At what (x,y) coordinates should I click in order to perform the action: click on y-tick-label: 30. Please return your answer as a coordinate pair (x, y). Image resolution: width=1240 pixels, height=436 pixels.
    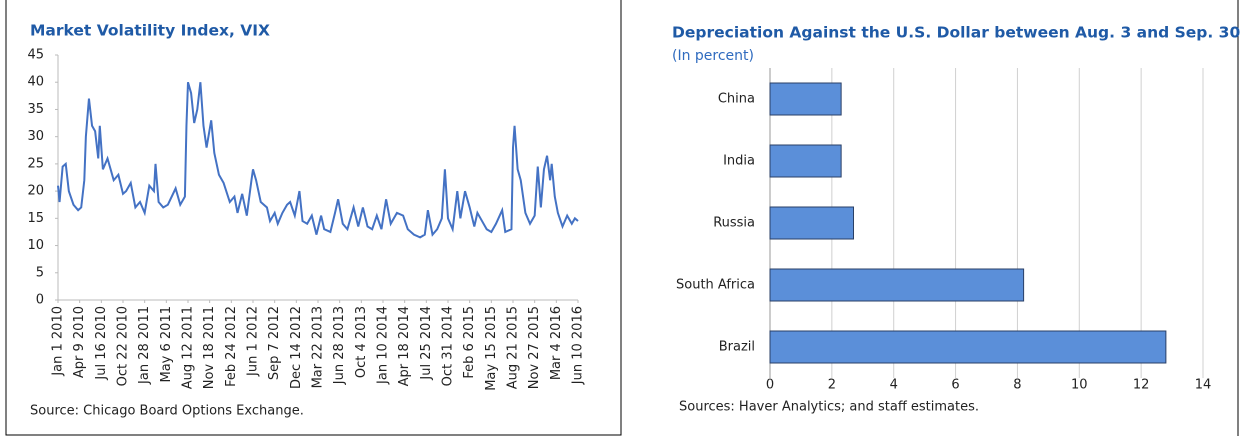
    Looking at the image, I should click on (35, 136).